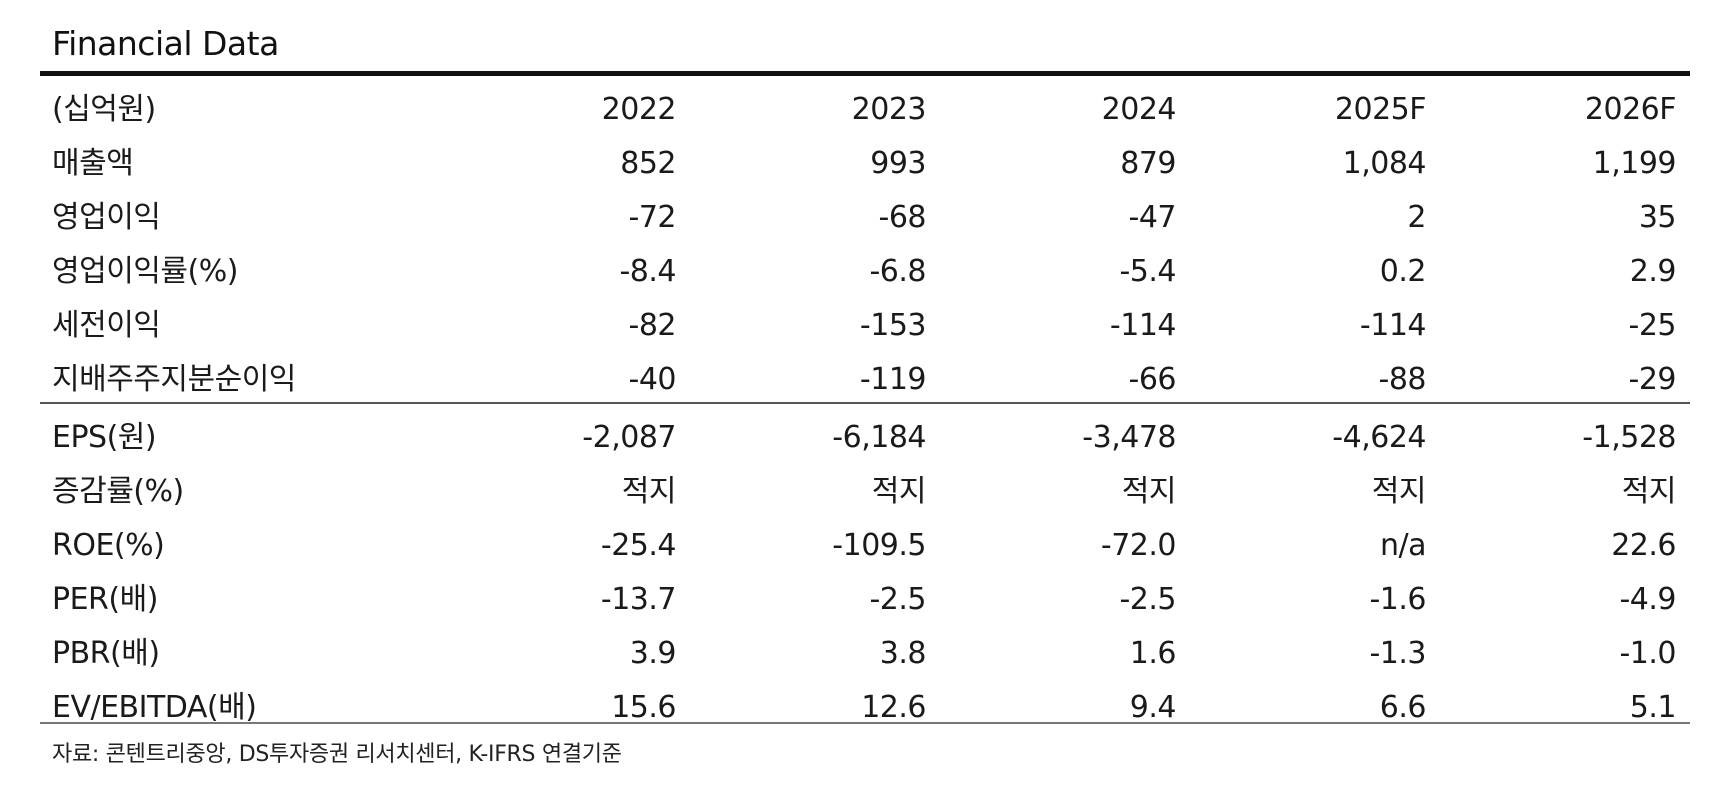  I want to click on unit-label: (십억원), so click(104, 109).